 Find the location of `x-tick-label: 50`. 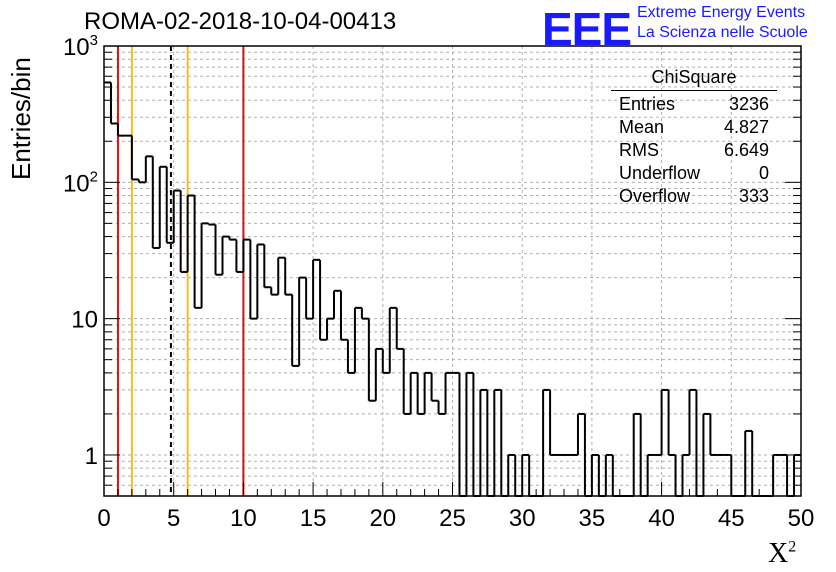

x-tick-label: 50 is located at coordinates (801, 518).